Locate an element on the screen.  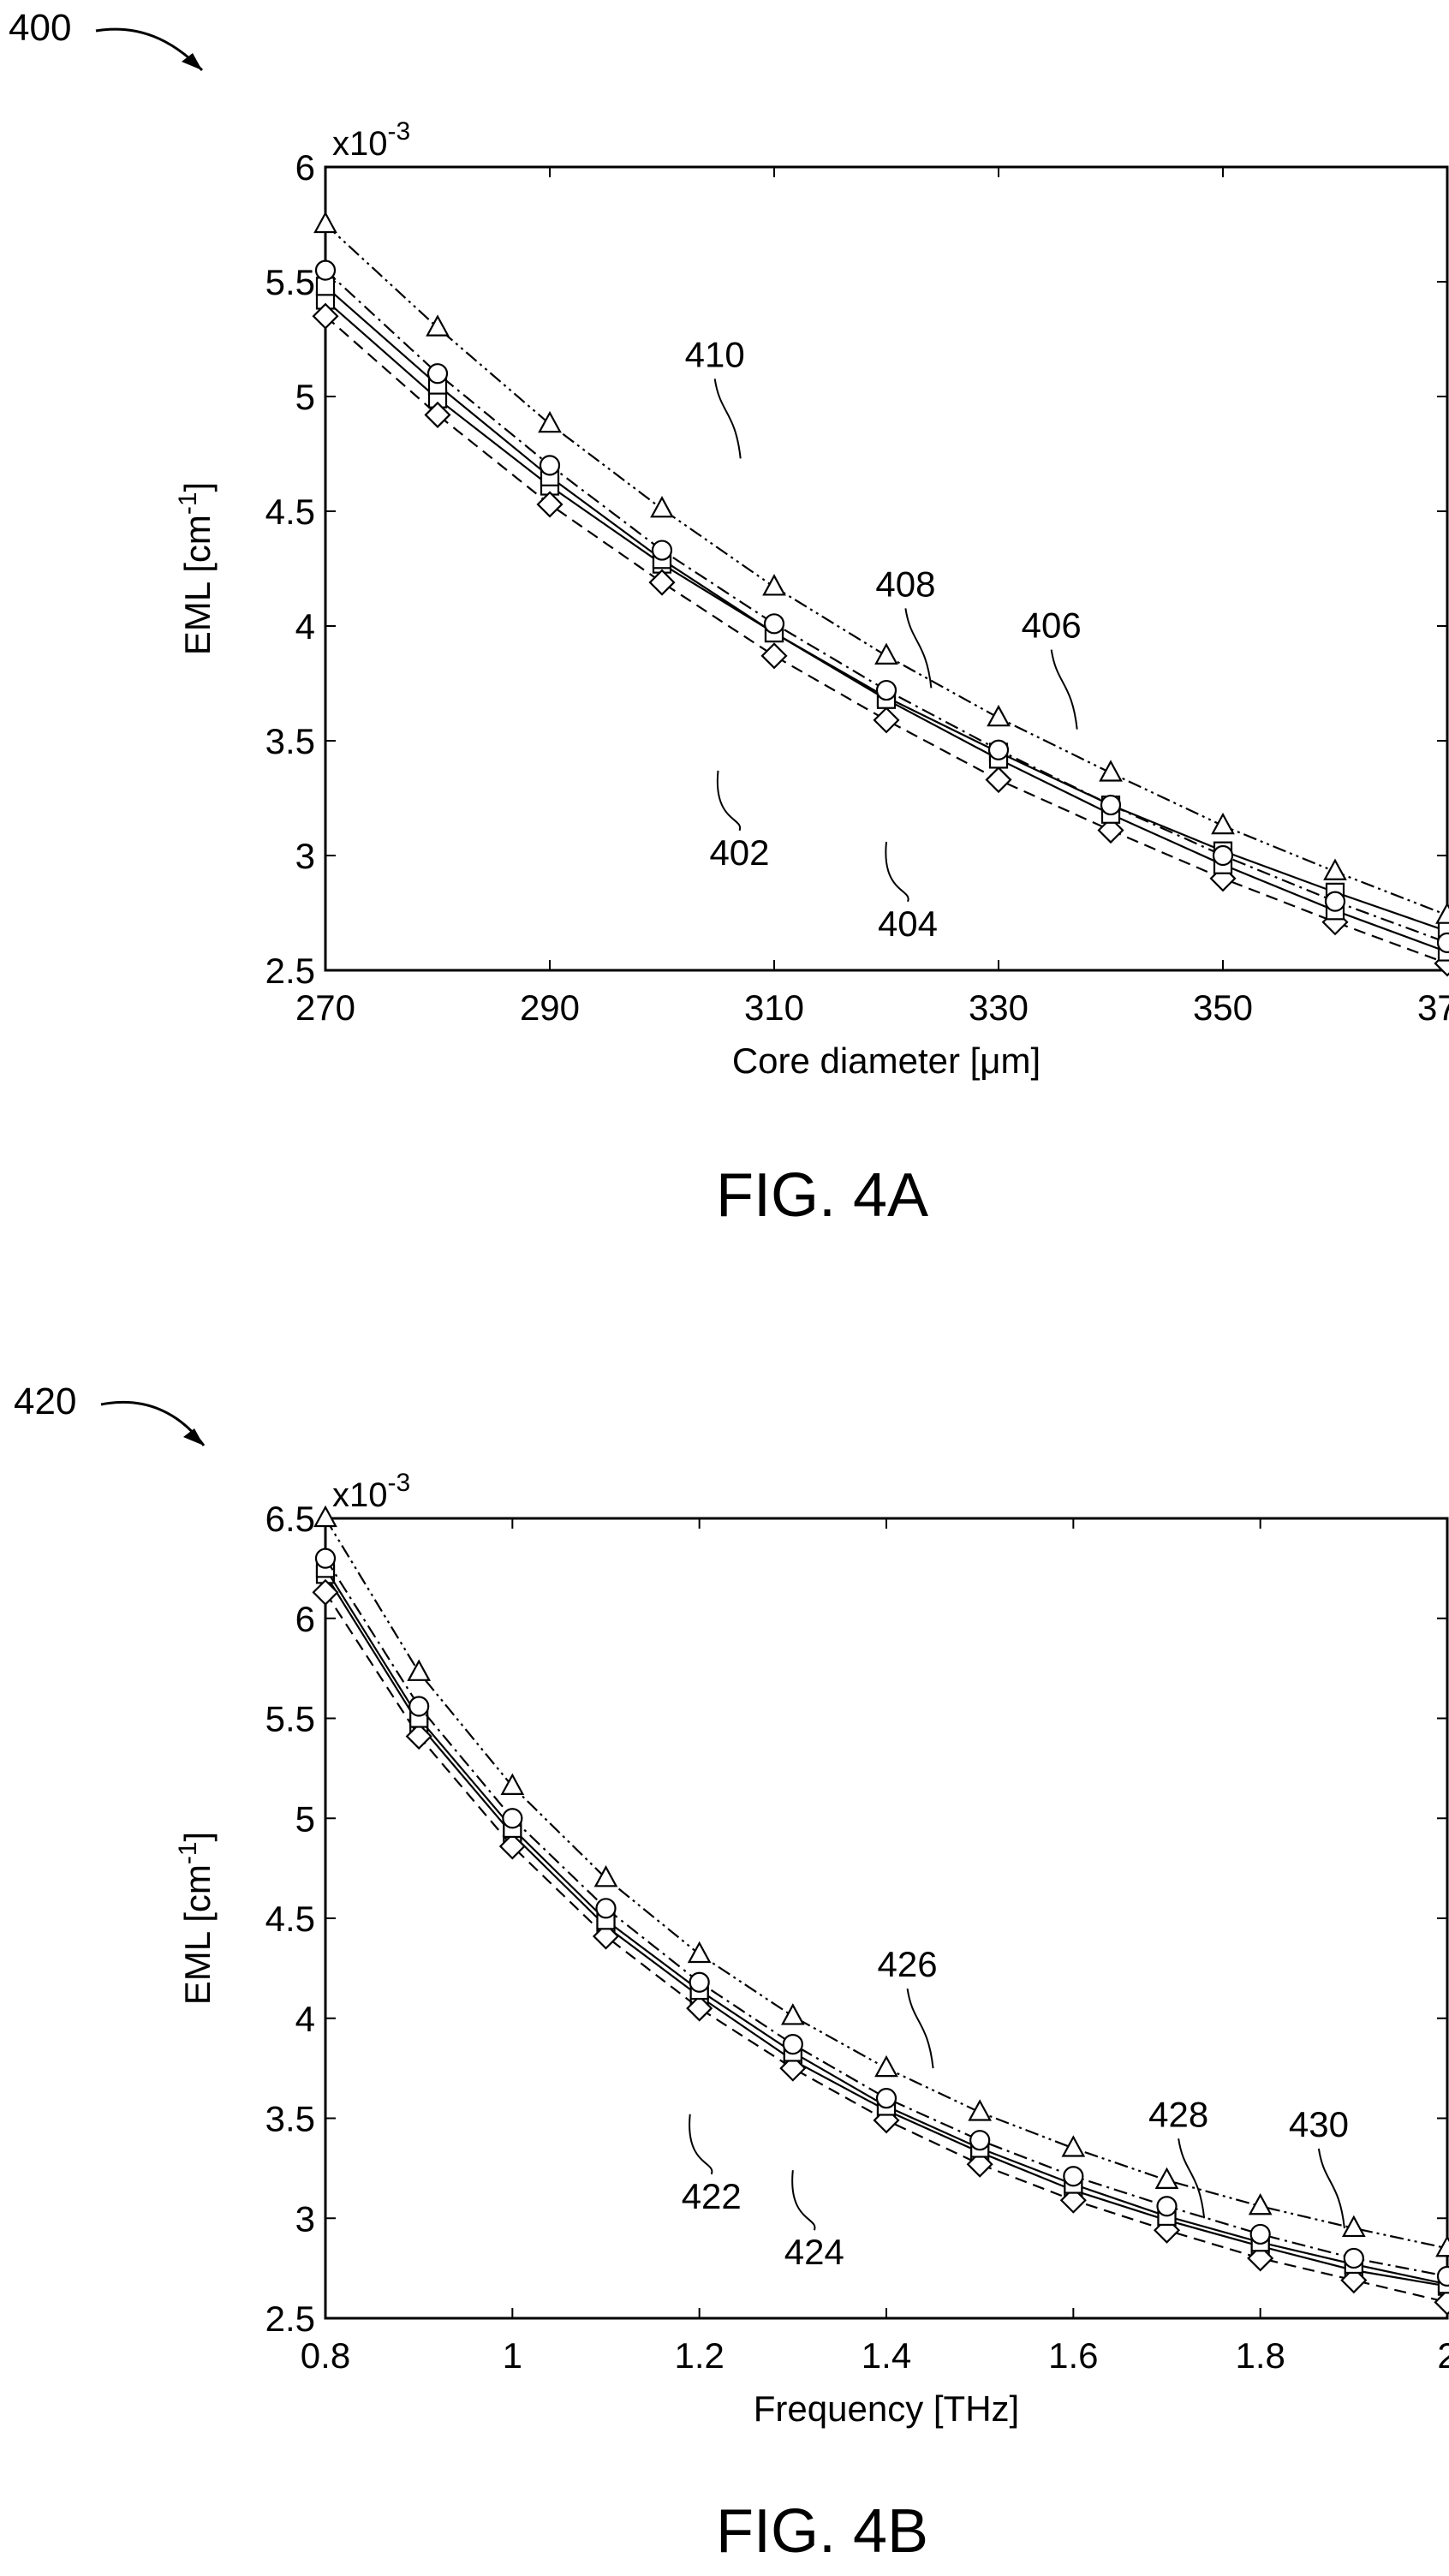
y-tick-label: 4.5 is located at coordinates (290, 1919).